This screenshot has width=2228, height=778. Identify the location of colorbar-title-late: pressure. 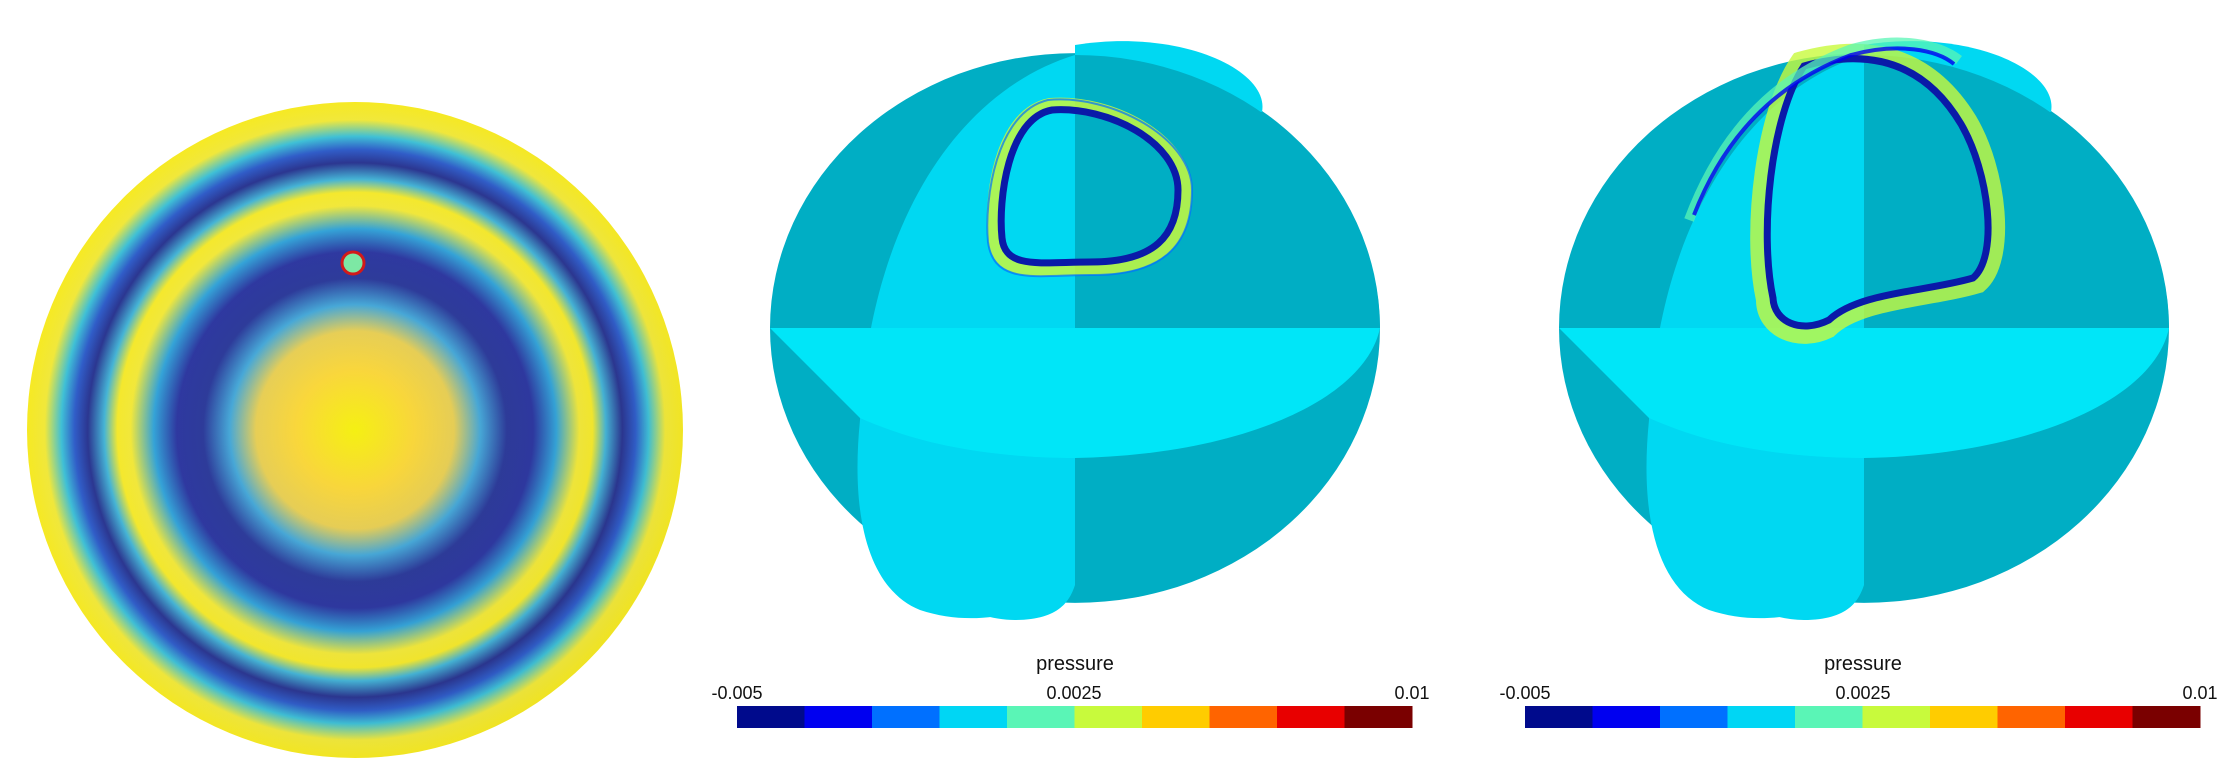
(1863, 664).